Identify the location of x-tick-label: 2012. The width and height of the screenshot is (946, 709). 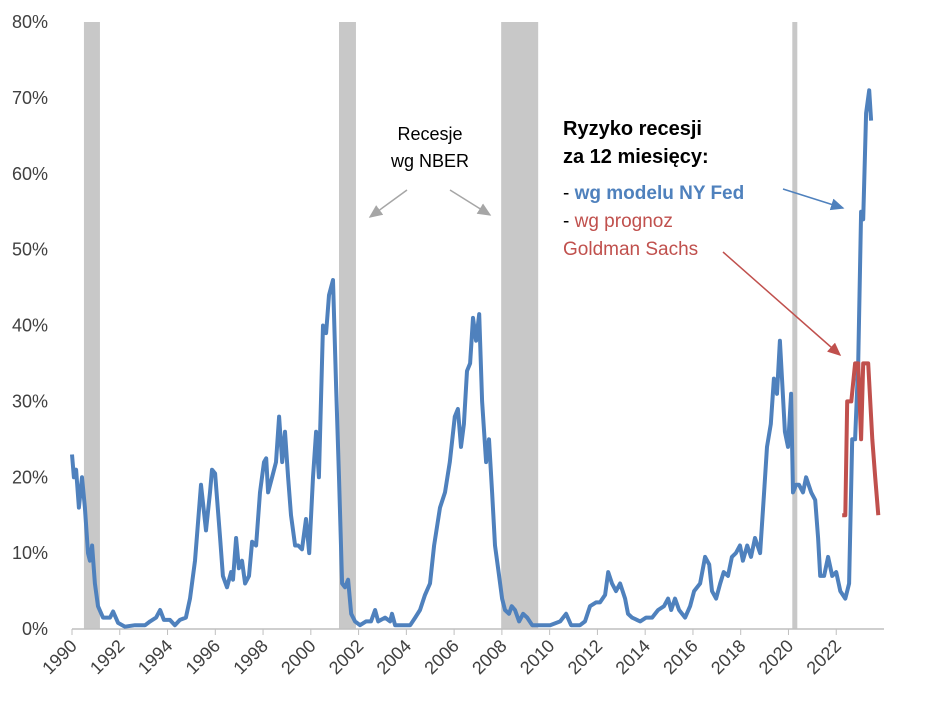
(585, 657).